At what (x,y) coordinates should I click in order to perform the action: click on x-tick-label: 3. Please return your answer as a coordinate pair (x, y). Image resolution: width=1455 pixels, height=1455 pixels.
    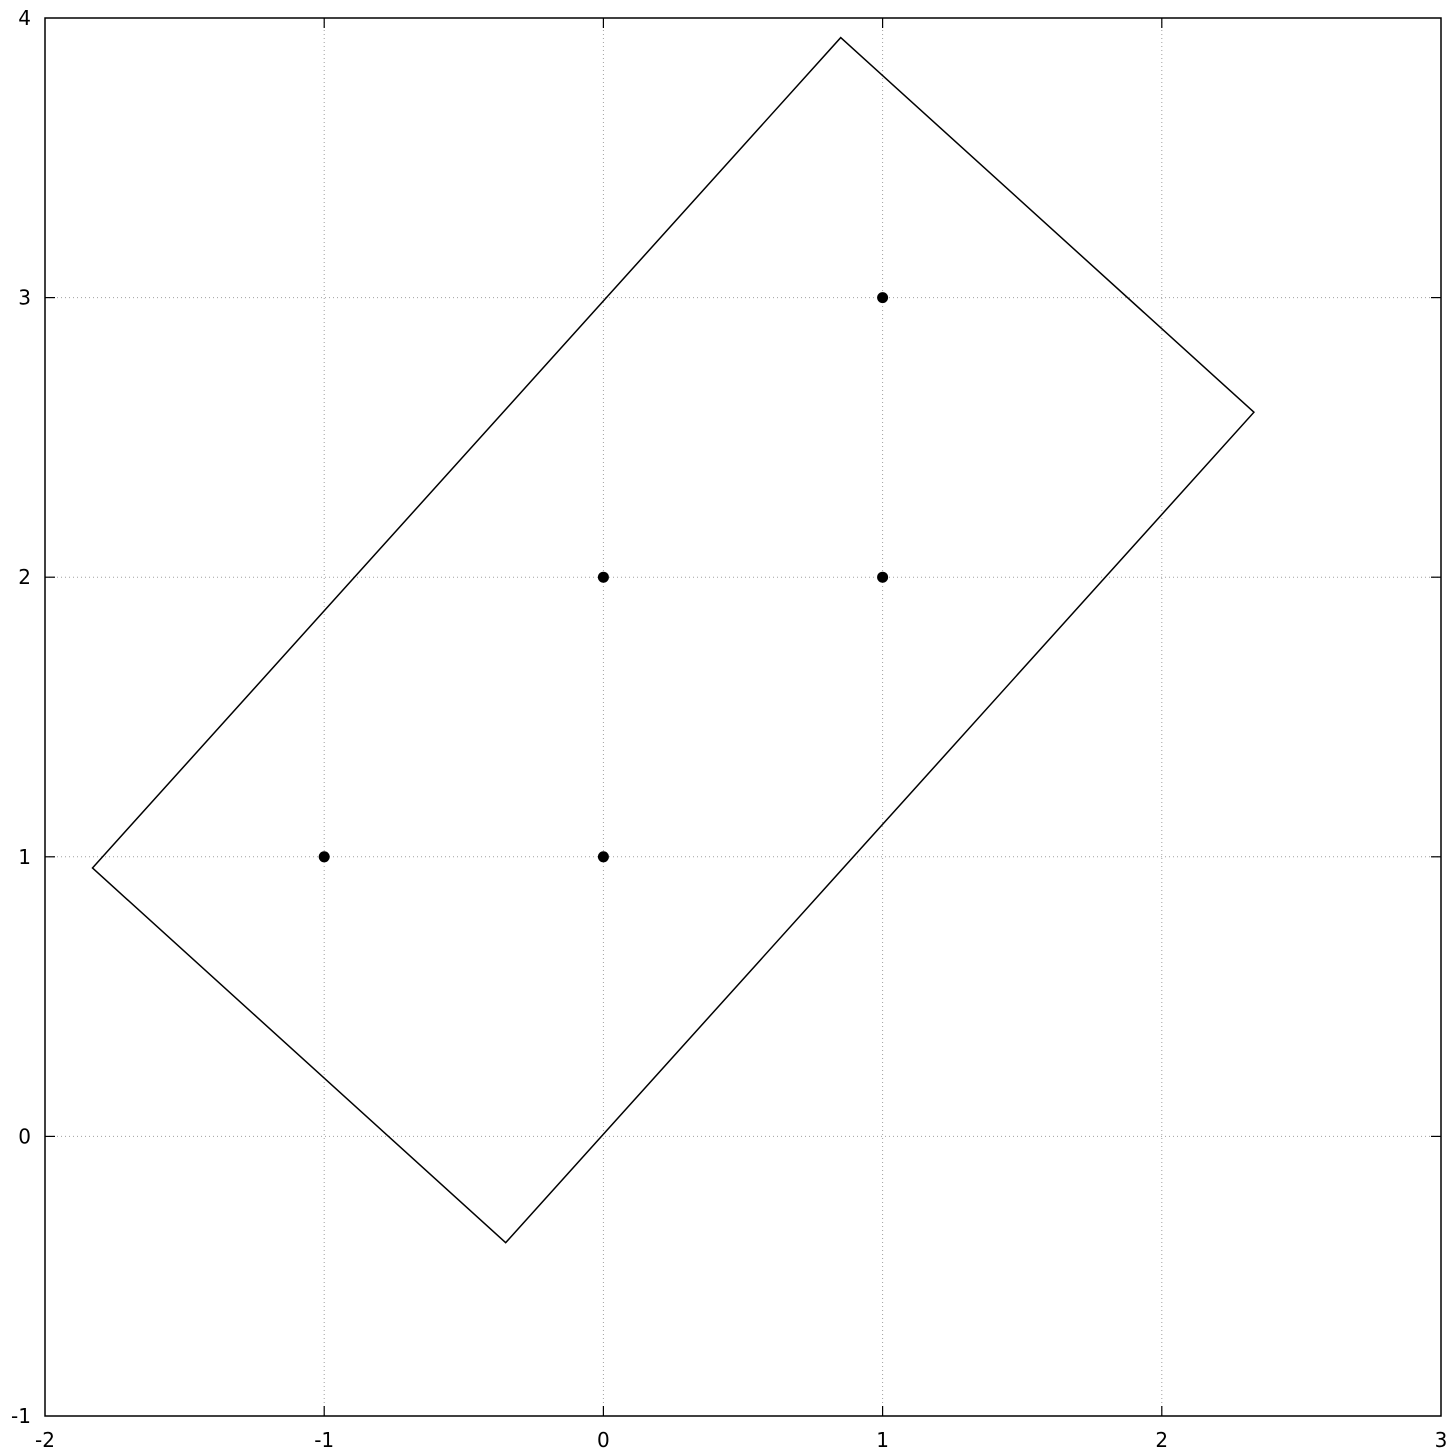
    Looking at the image, I should click on (1441, 1440).